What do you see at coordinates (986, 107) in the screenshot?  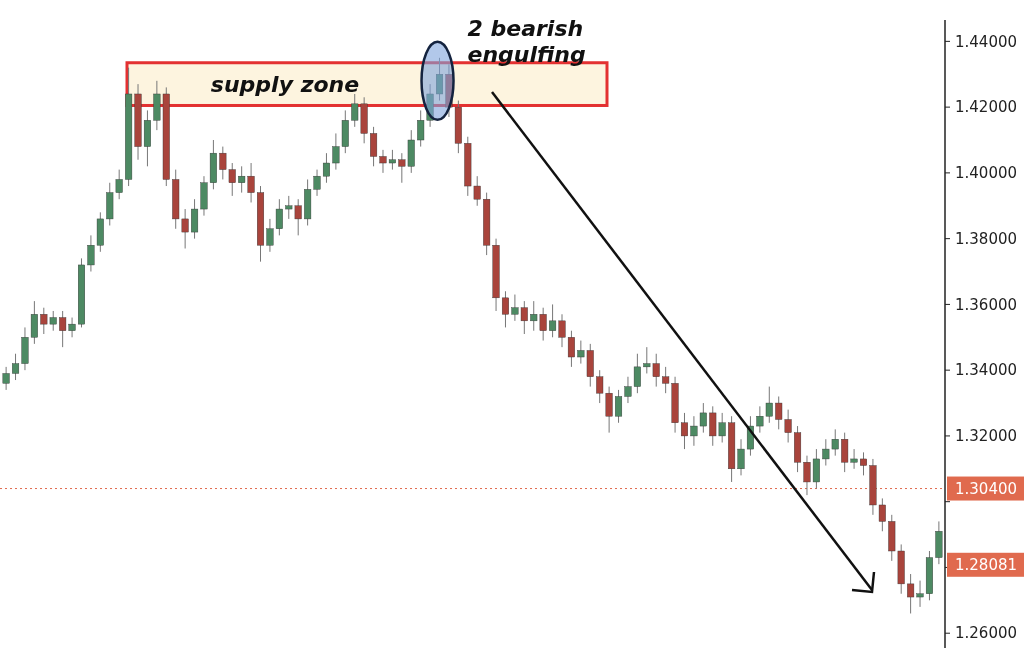 I see `y-tick-label: 1.42000` at bounding box center [986, 107].